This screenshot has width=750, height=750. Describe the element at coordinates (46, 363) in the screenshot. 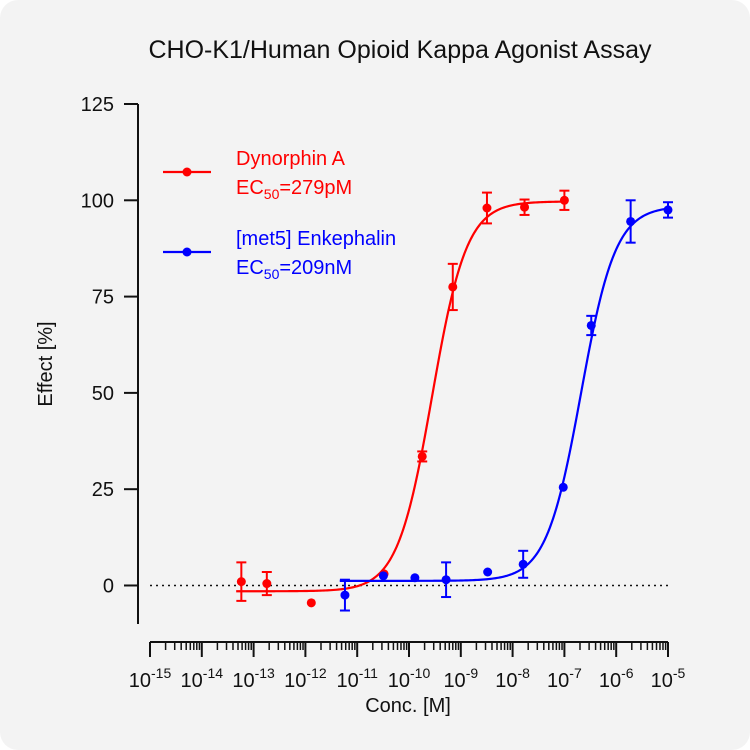

I see `y-axis-label: Effect [%]` at that location.